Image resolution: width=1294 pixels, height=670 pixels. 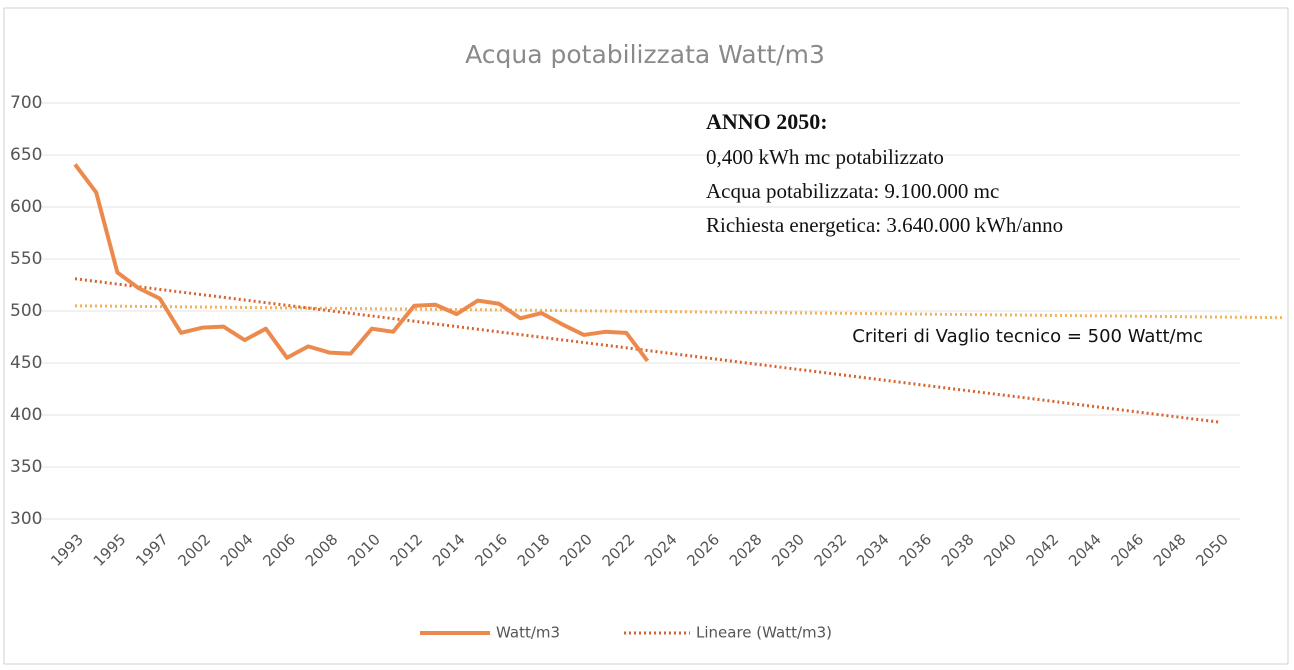 What do you see at coordinates (825, 157) in the screenshot?
I see `annotation-line: 0,400 kWh mc potabilizzato` at bounding box center [825, 157].